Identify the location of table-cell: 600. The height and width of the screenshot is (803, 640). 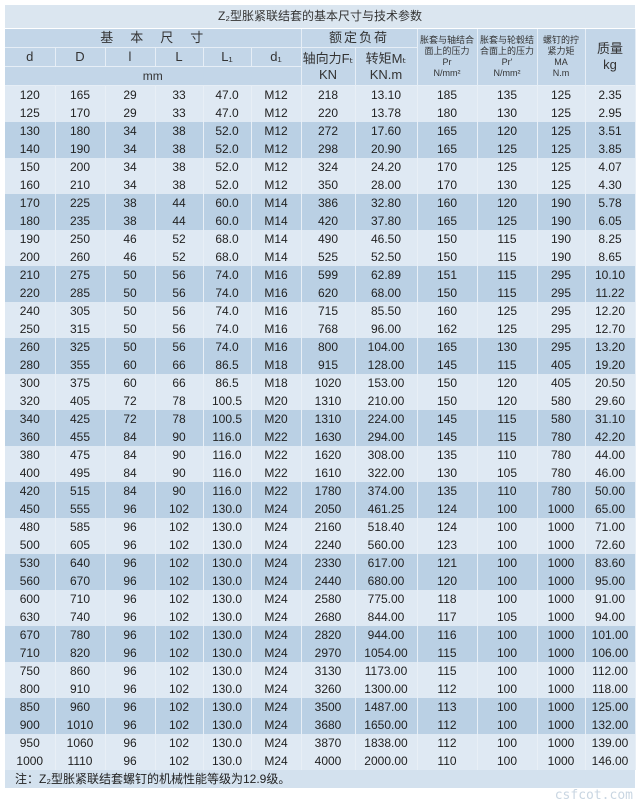
(30, 599).